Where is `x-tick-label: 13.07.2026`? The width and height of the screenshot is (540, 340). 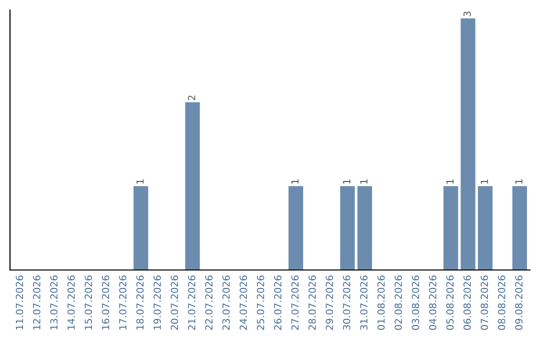
x-tick-label: 13.07.2026 is located at coordinates (54, 302).